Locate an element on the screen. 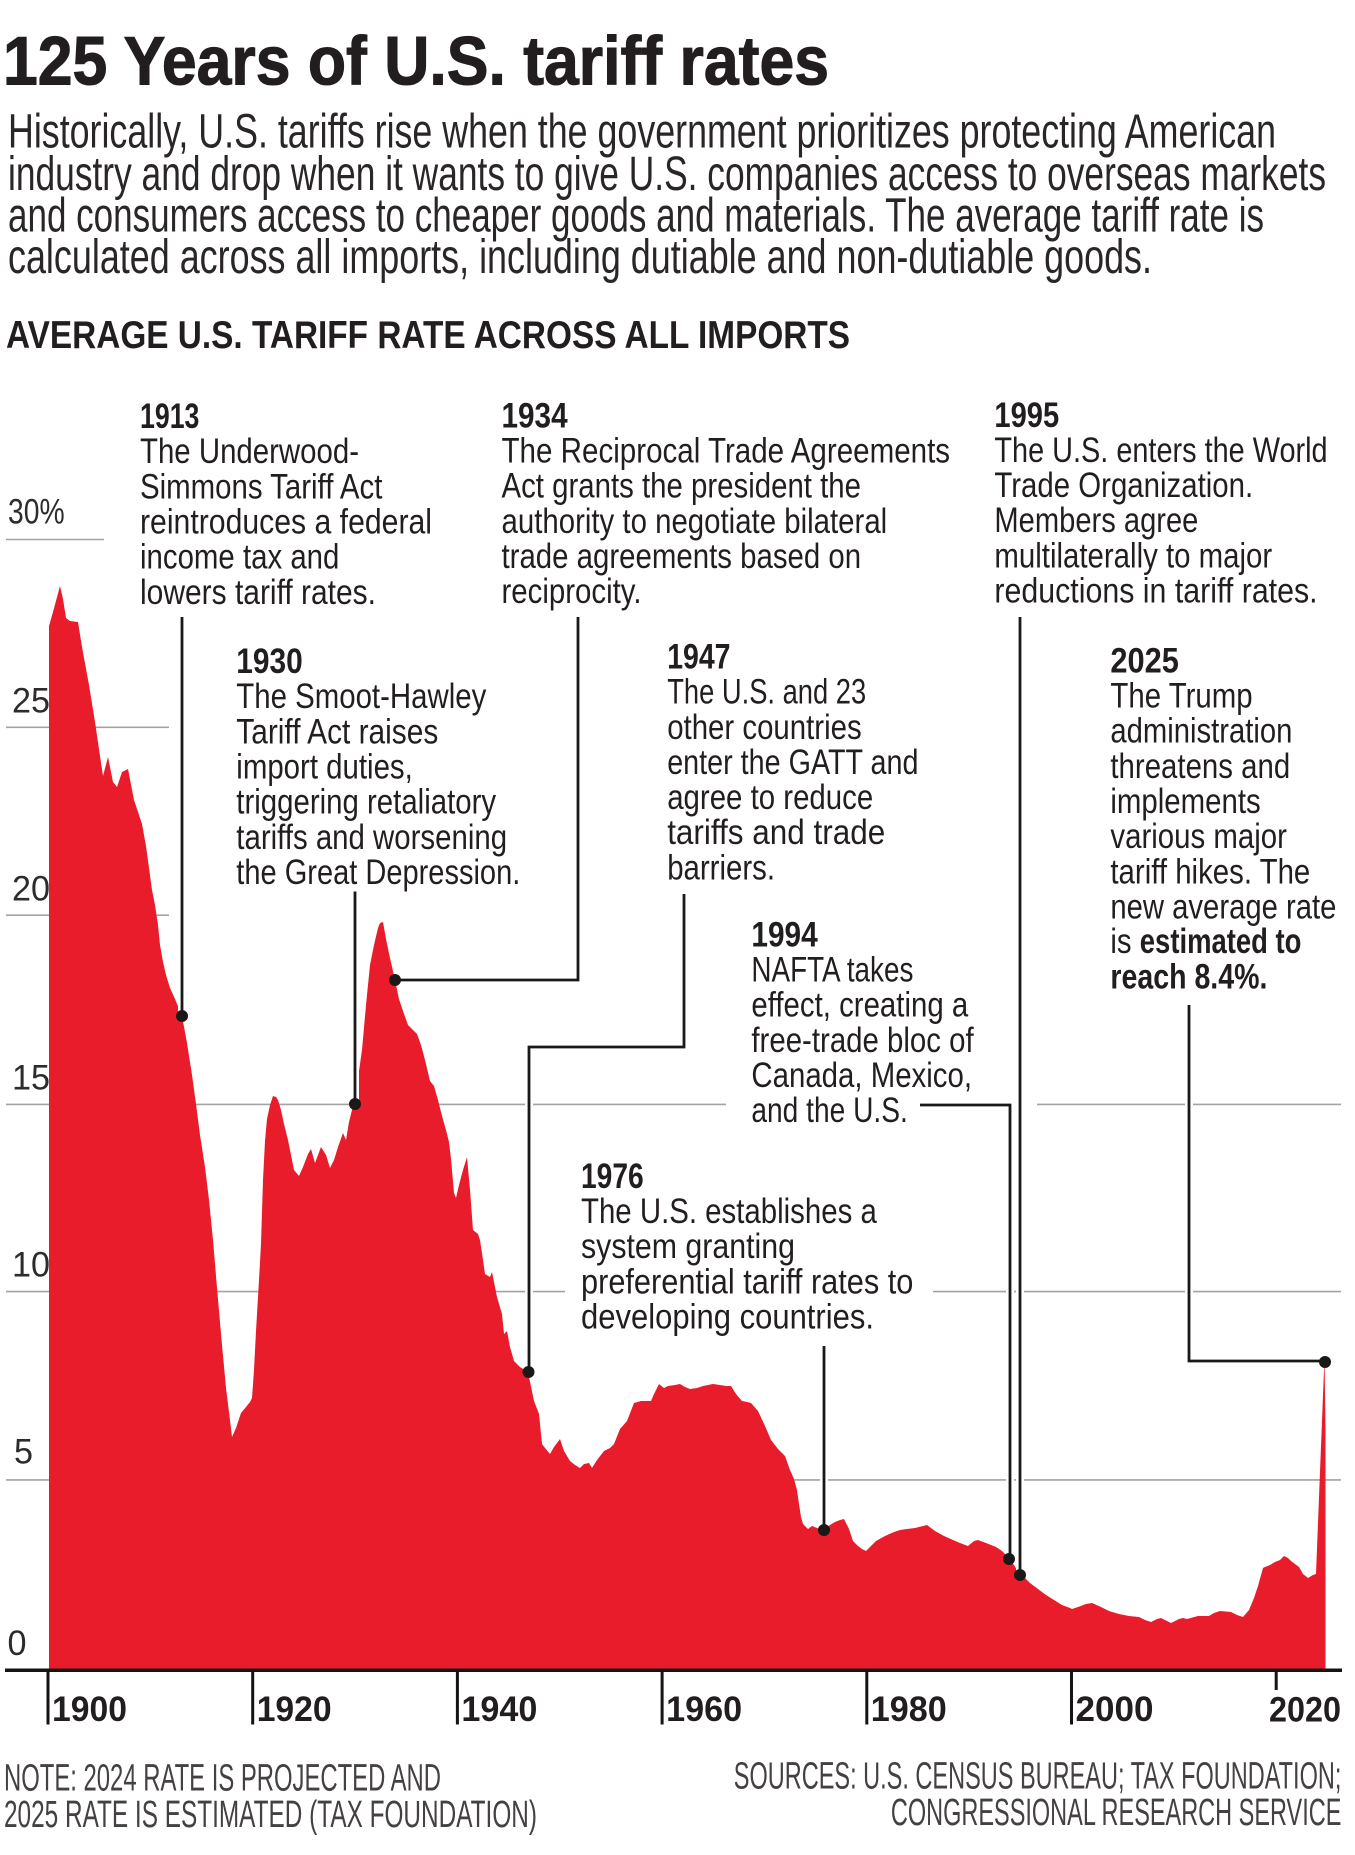  svg-text:The Reciprocal Trade Agreement: The Reciprocal Trade Agreements is located at coordinates (726, 450).